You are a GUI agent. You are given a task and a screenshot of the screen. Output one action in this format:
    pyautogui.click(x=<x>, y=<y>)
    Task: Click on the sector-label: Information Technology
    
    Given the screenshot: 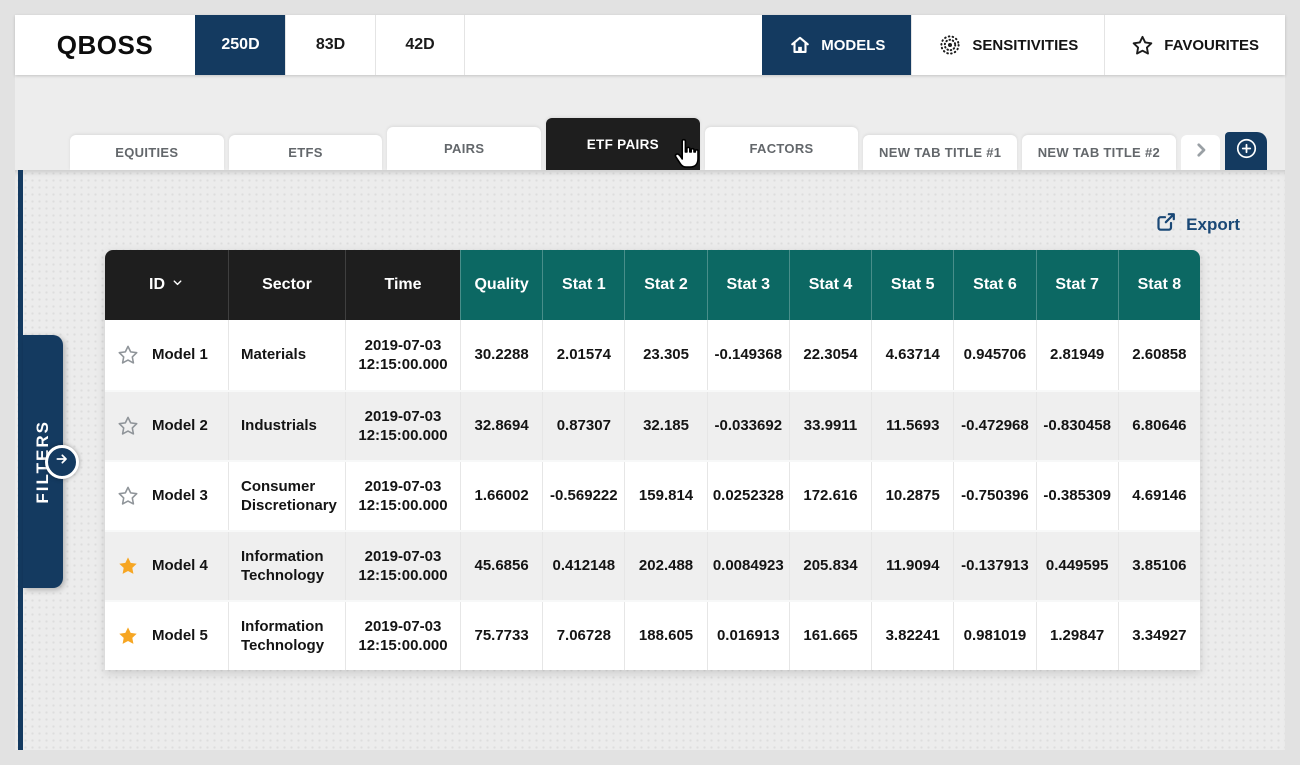 What is the action you would take?
    pyautogui.click(x=283, y=566)
    